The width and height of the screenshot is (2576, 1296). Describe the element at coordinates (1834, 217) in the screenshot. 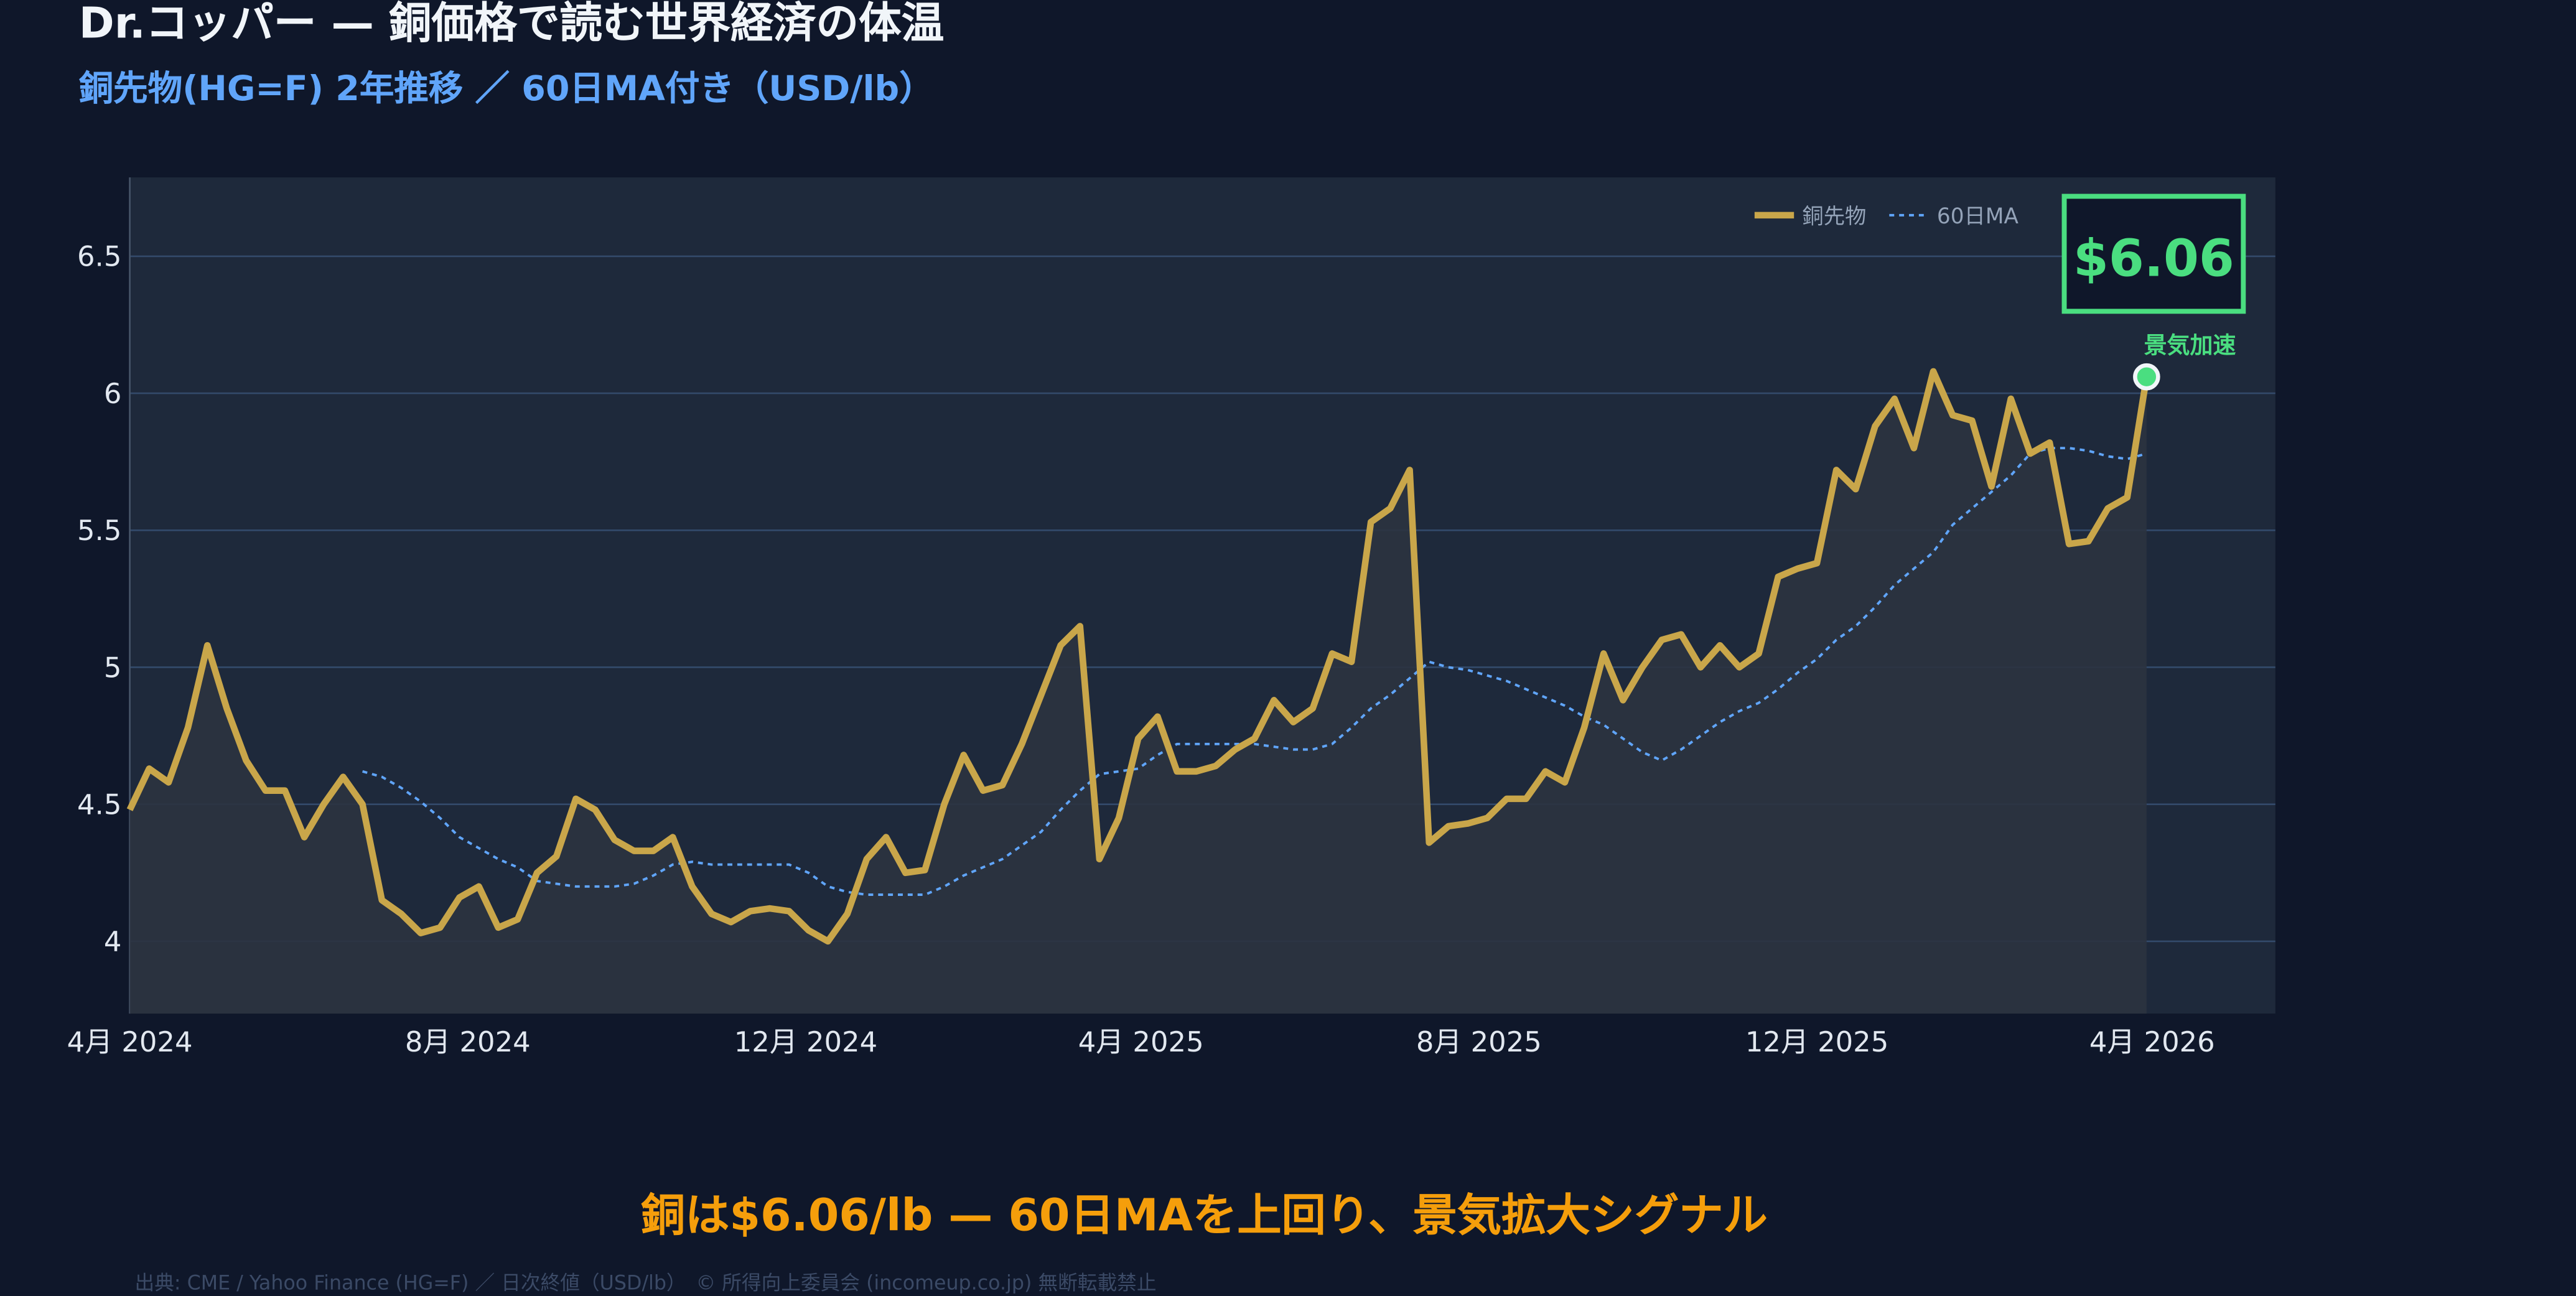

I see `legend-copper-label: 銅先物` at that location.